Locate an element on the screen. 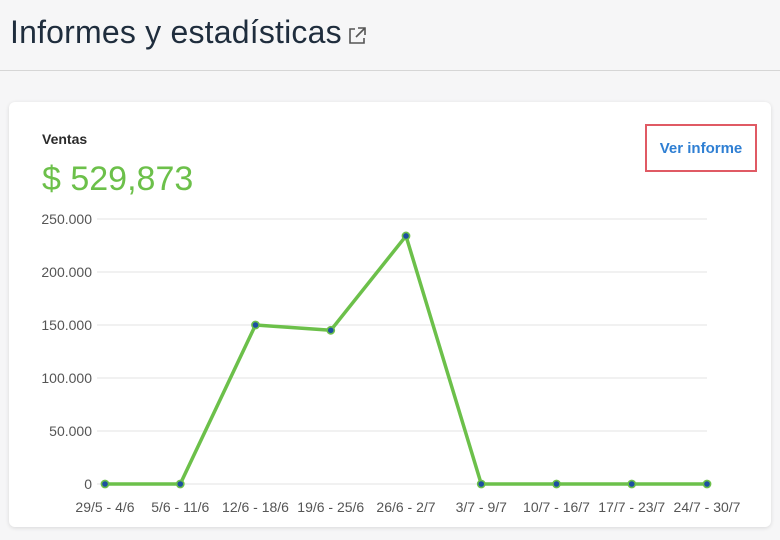  y-tick-label: 200.000 is located at coordinates (66, 272).